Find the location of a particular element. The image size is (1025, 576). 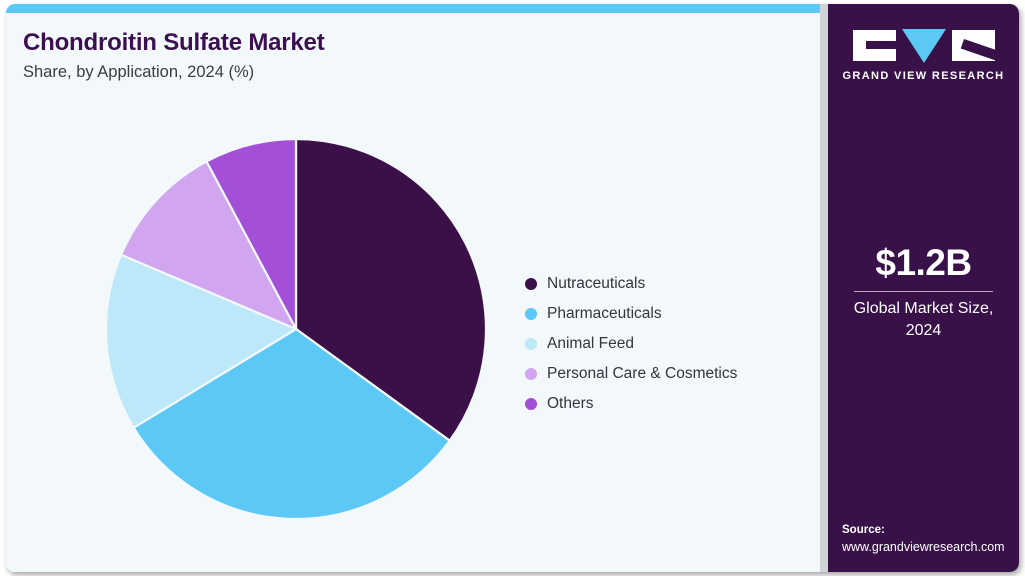

brand-name: GRAND VIEW RESEARCH is located at coordinates (923, 76).